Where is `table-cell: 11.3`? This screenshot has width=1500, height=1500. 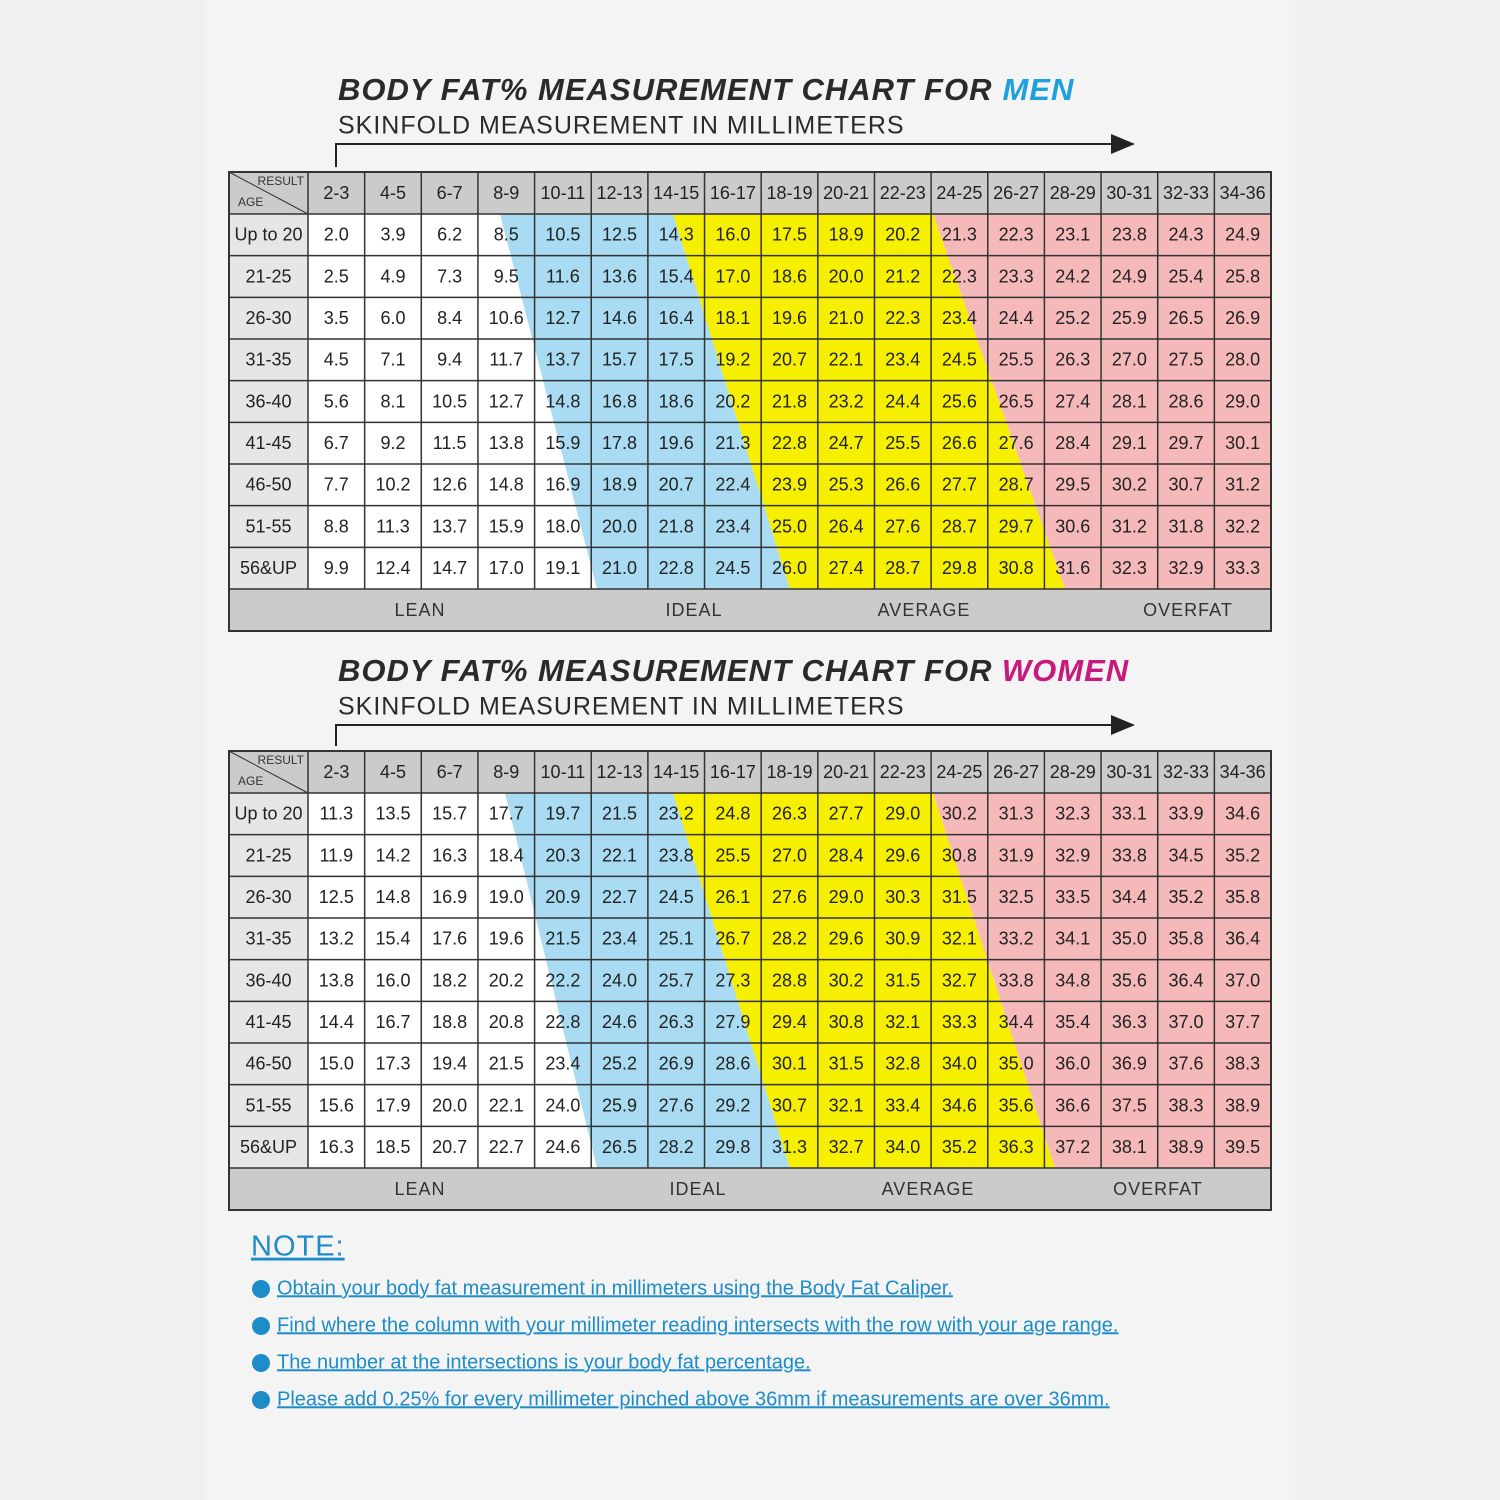 table-cell: 11.3 is located at coordinates (393, 526).